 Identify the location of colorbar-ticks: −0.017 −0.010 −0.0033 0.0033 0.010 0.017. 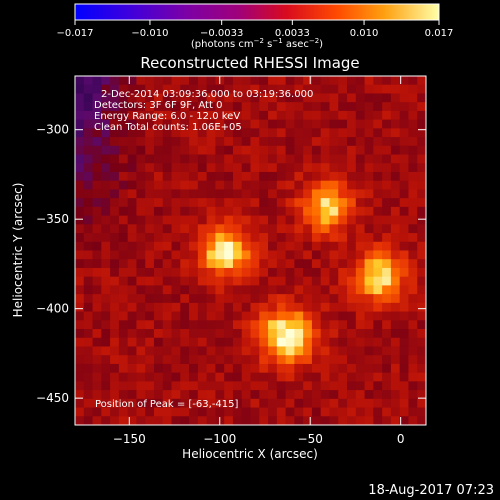
(254, 29).